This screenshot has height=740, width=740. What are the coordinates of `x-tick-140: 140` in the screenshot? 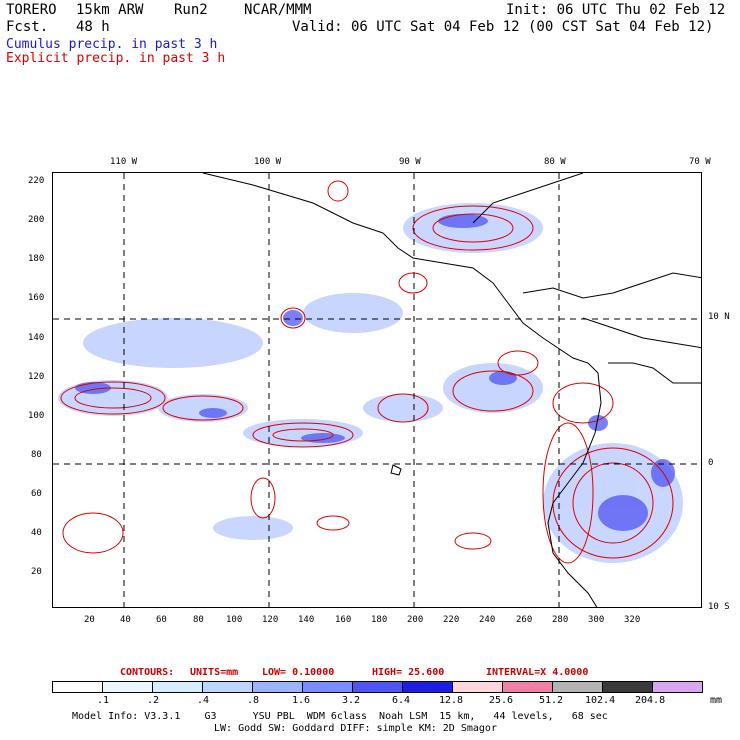 It's located at (306, 620).